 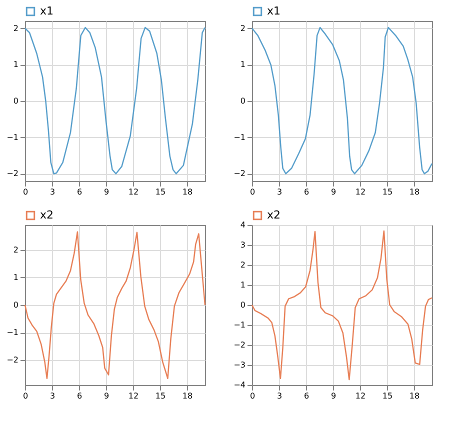 What do you see at coordinates (243, 225) in the screenshot?
I see `y-tick-label: 4` at bounding box center [243, 225].